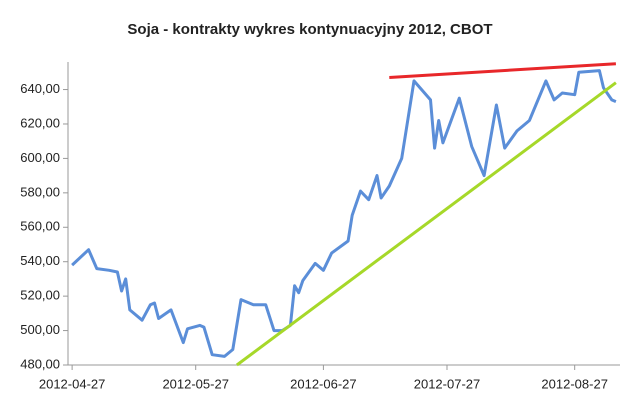 The height and width of the screenshot is (413, 620). I want to click on y-tick-label: 600,00, so click(40, 157).